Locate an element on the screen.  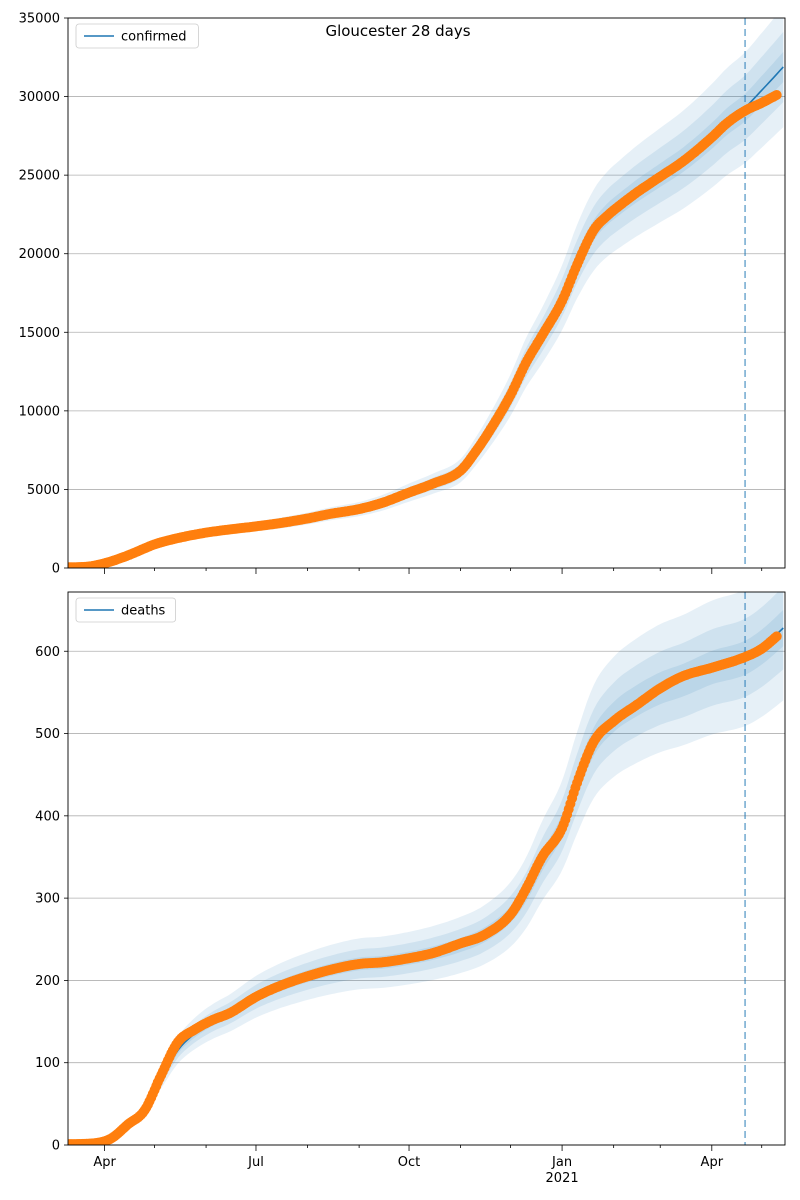
y-tick-label: 100 is located at coordinates (47, 1063).